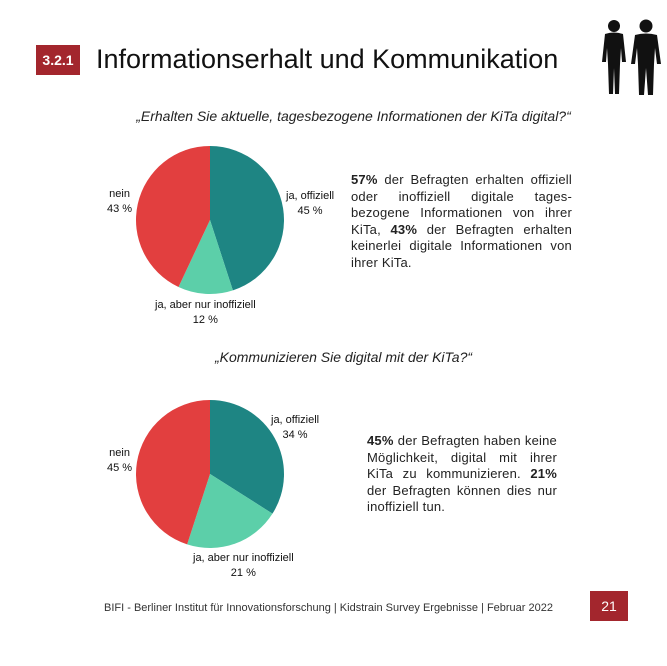  What do you see at coordinates (247, 457) in the screenshot?
I see `pie2-slice-ja-offiziell` at bounding box center [247, 457].